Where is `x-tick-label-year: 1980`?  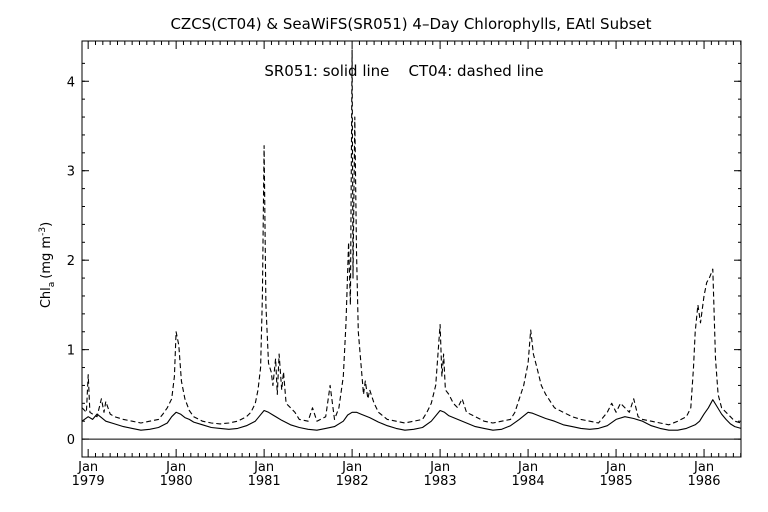
x-tick-label-year: 1980 is located at coordinates (176, 481).